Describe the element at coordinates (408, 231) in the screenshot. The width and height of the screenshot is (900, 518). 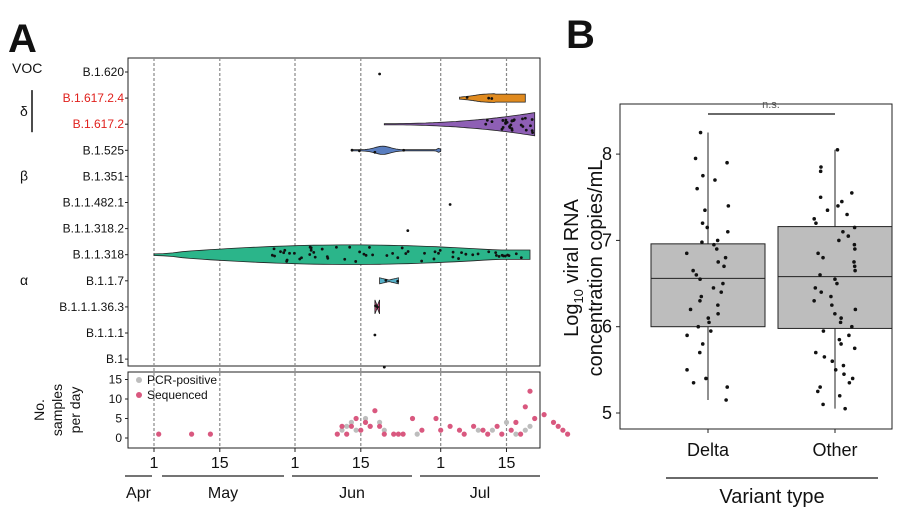
I see `single-observation-dot` at that location.